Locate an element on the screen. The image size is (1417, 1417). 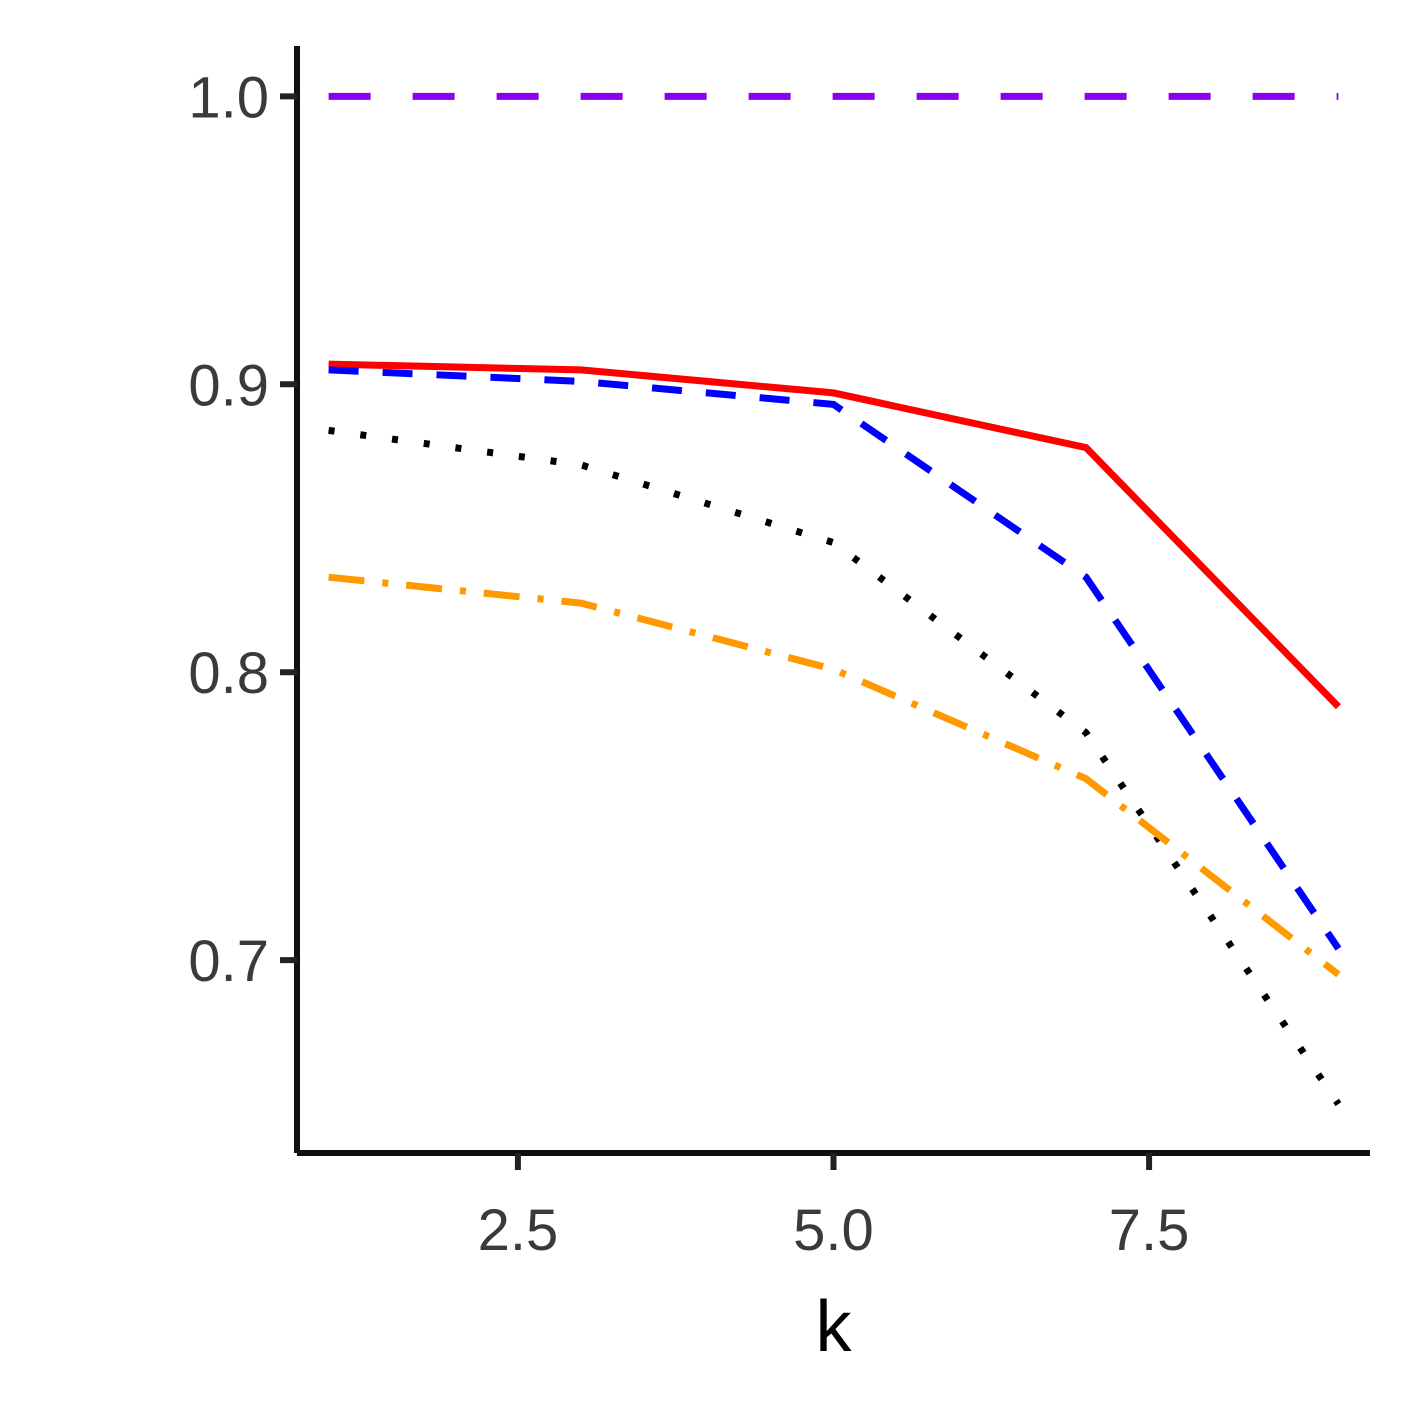
y-tick-label: 0.8 is located at coordinates (228, 673).